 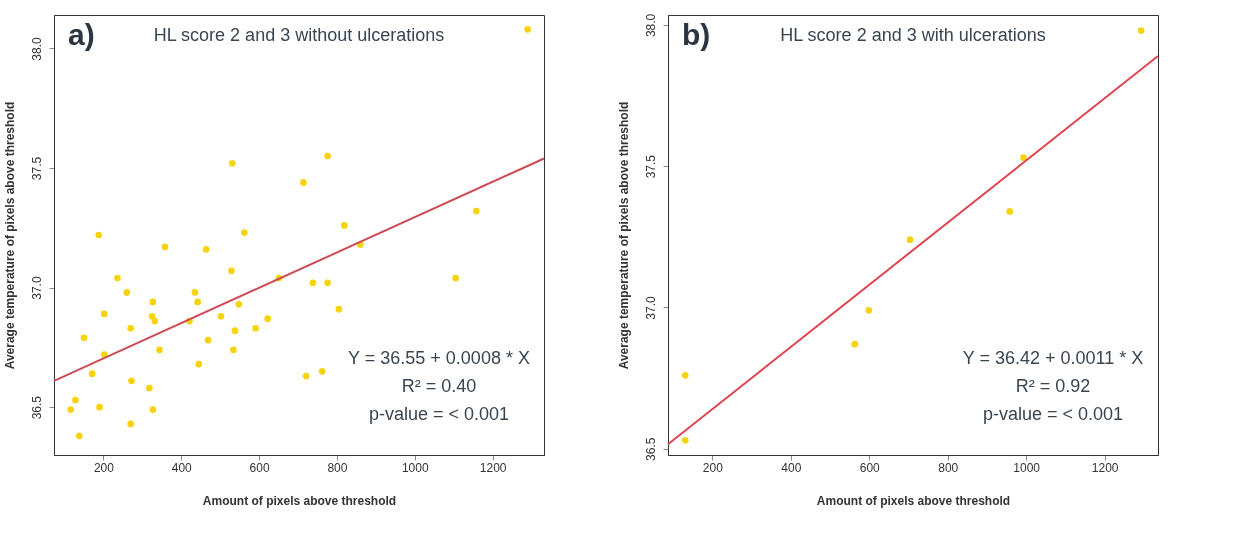 I want to click on annotation: R² = 0.92, so click(x=1053, y=386).